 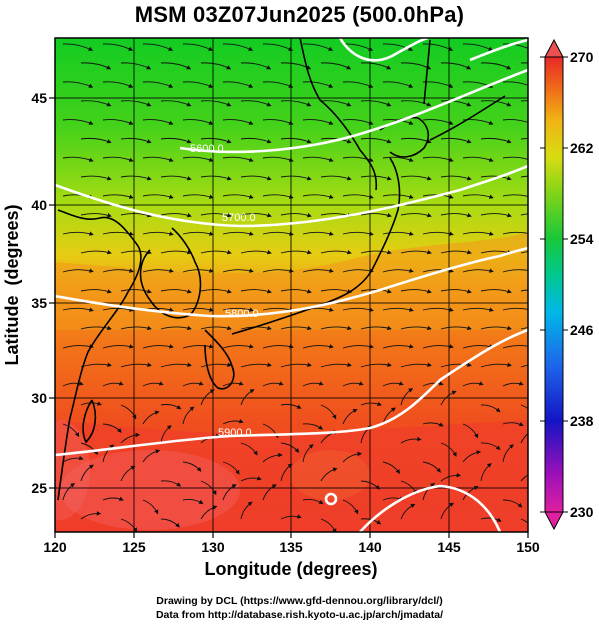 What do you see at coordinates (39, 303) in the screenshot?
I see `y-tick-label: 35` at bounding box center [39, 303].